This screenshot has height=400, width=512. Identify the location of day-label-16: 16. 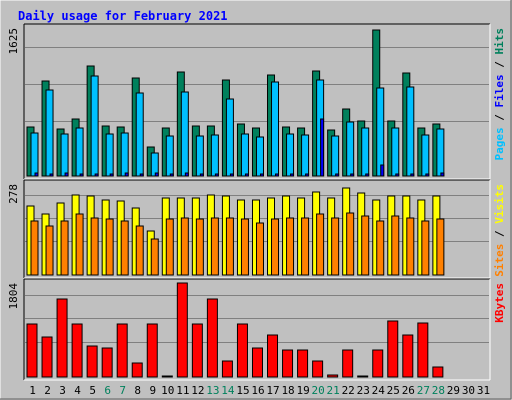
(257, 390).